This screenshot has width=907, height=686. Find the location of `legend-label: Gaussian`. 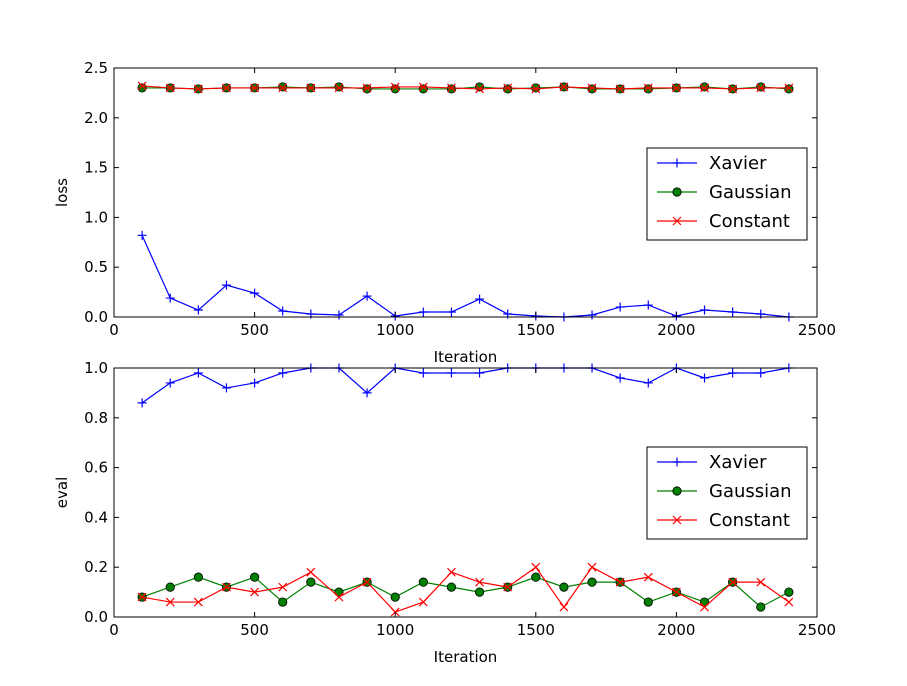

legend-label: Gaussian is located at coordinates (750, 192).